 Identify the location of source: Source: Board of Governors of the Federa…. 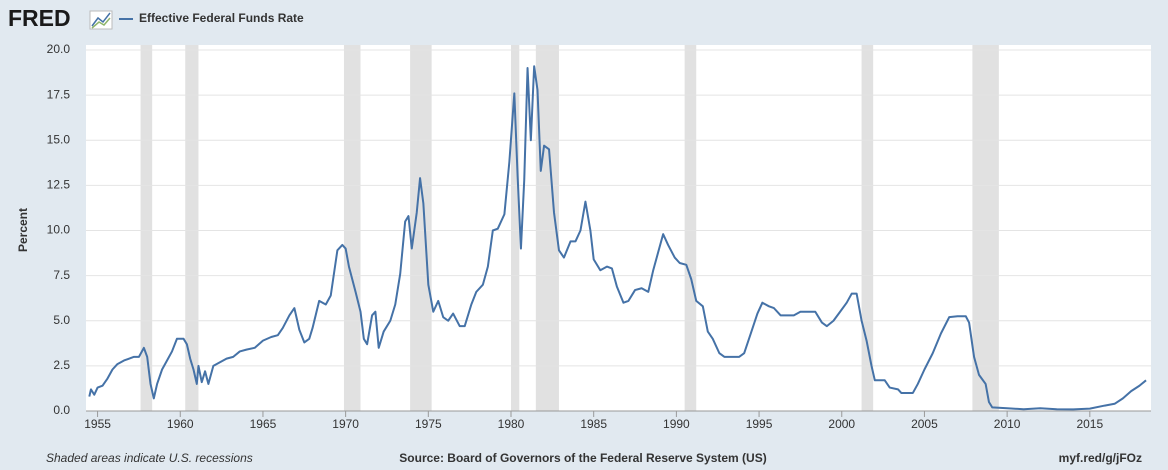
(582, 458).